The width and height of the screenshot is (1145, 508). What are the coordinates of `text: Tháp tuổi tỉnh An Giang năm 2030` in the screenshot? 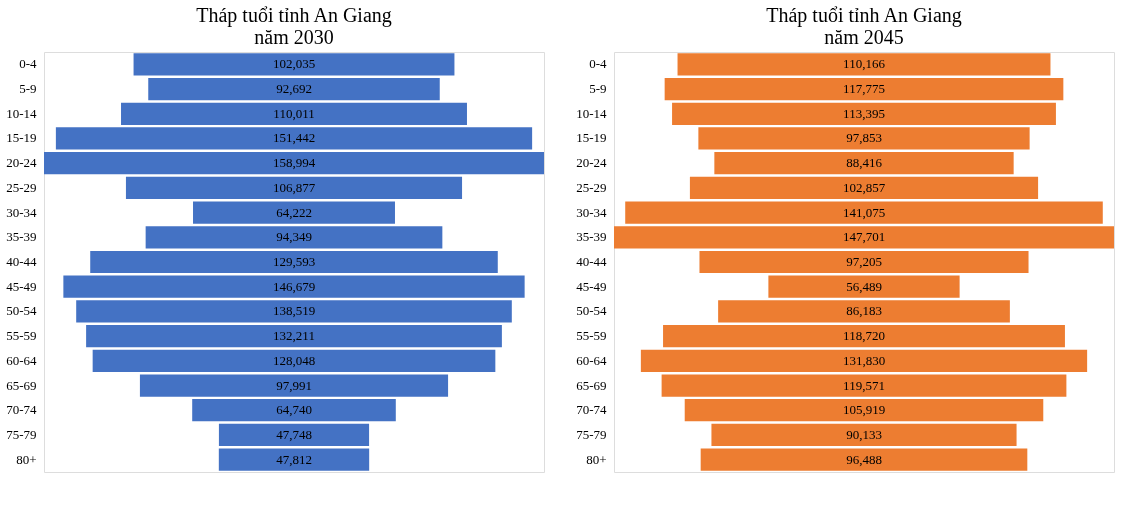 It's located at (294, 26).